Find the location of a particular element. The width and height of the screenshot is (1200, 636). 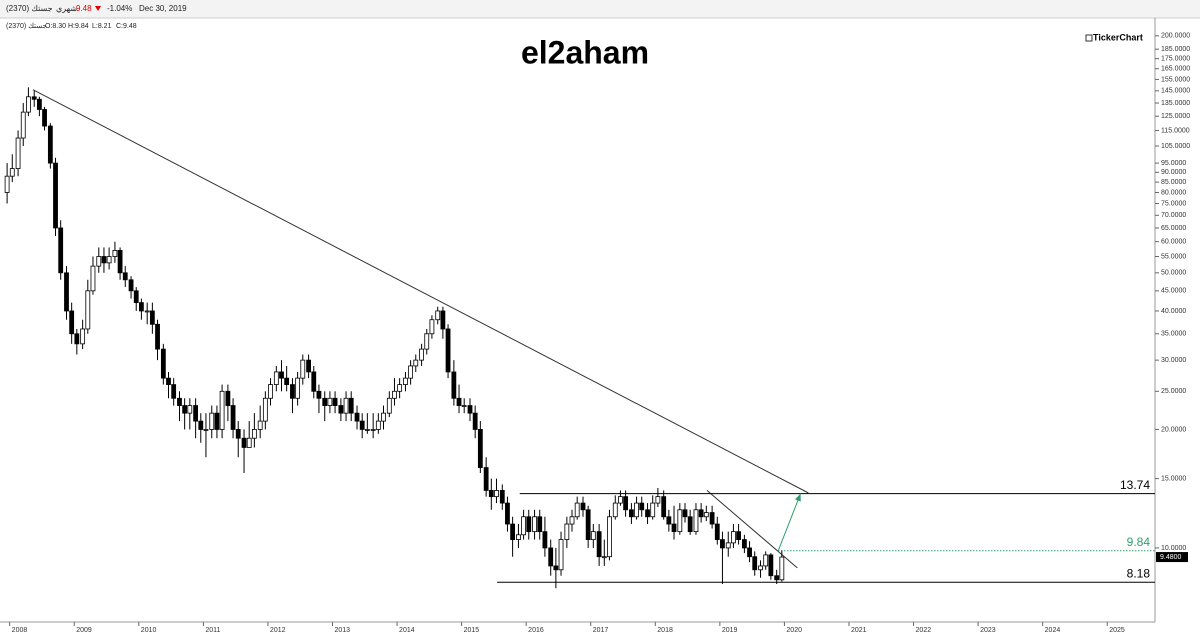

y-tick-label: 55.0000 is located at coordinates (1173, 256).